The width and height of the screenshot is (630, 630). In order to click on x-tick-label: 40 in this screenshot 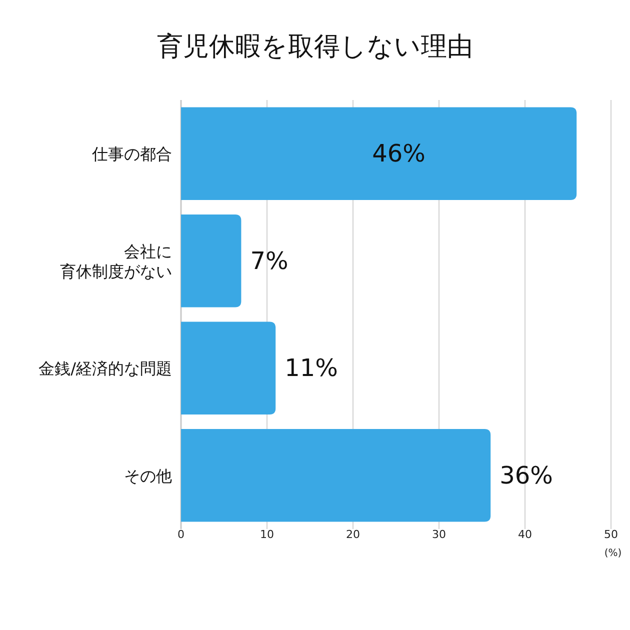, I will do `click(525, 534)`.